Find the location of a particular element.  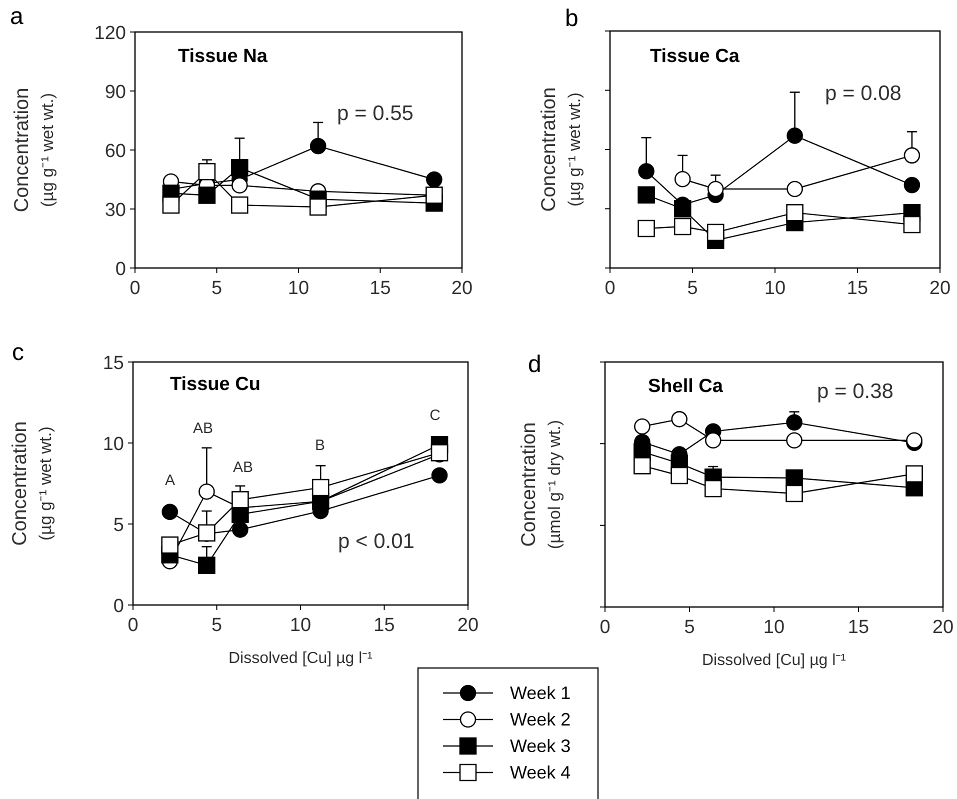

annotation: C is located at coordinates (435, 415).